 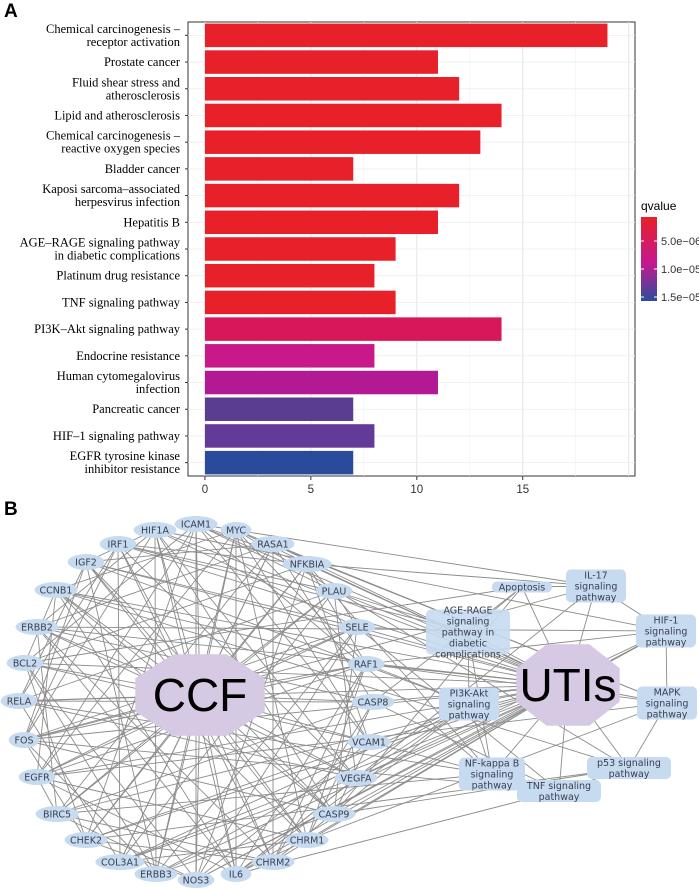 What do you see at coordinates (373, 703) in the screenshot?
I see `gene-label: CASP8` at bounding box center [373, 703].